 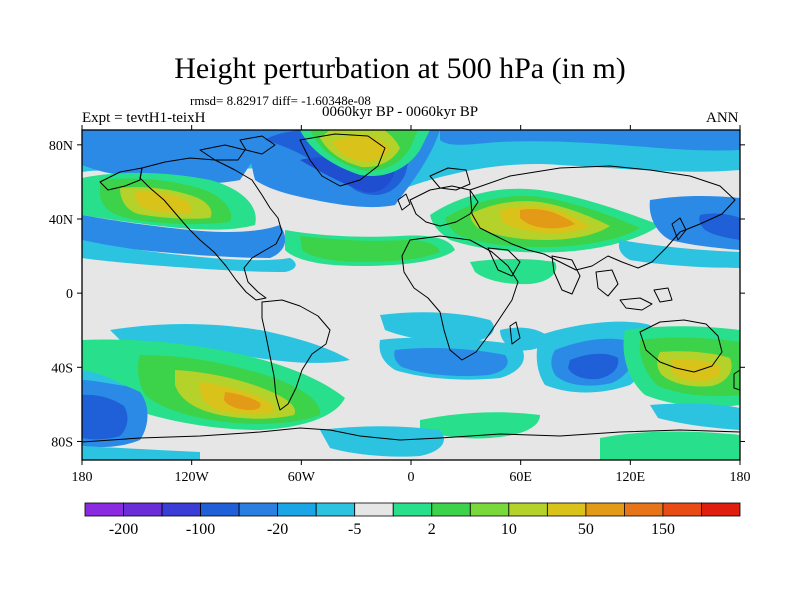 What do you see at coordinates (123, 529) in the screenshot?
I see `colorbar-label: -200` at bounding box center [123, 529].